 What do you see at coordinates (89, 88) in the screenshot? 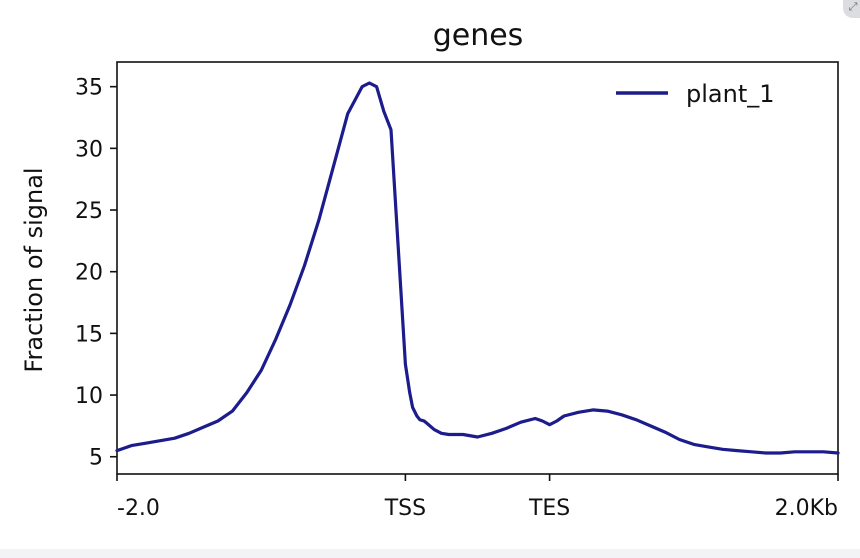
I see `y-tick-label: 35` at bounding box center [89, 88].